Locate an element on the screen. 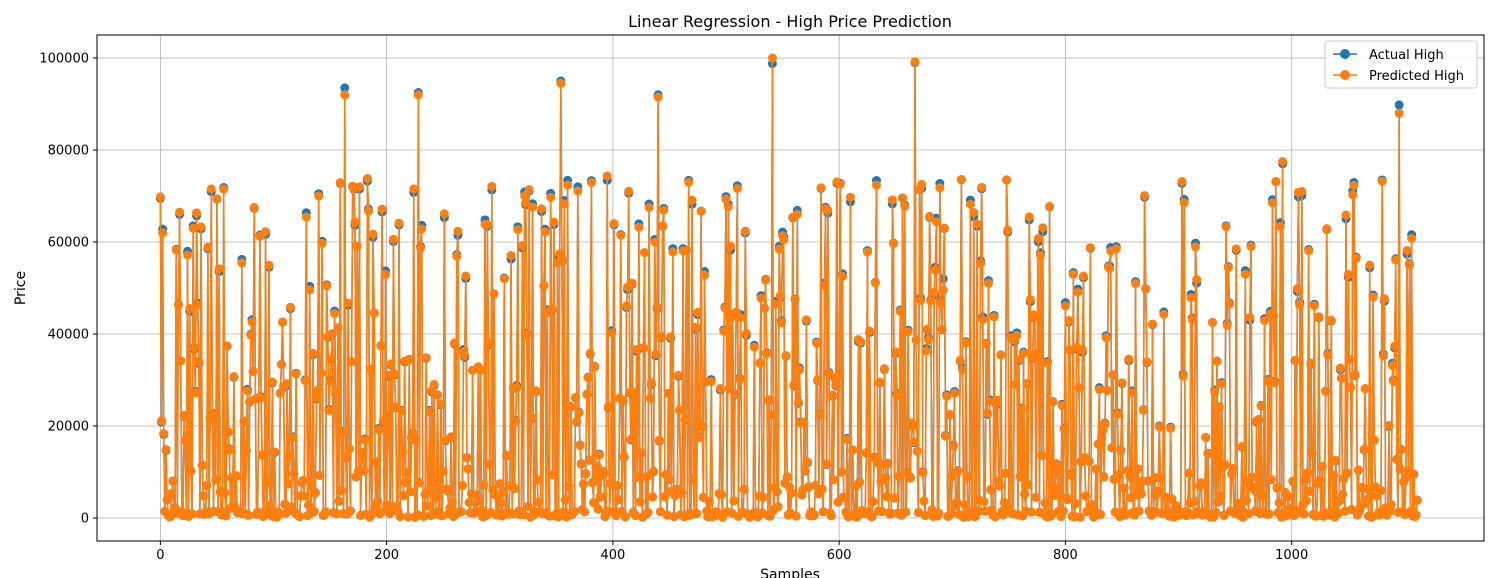  y-axis-label: Price is located at coordinates (21, 288).